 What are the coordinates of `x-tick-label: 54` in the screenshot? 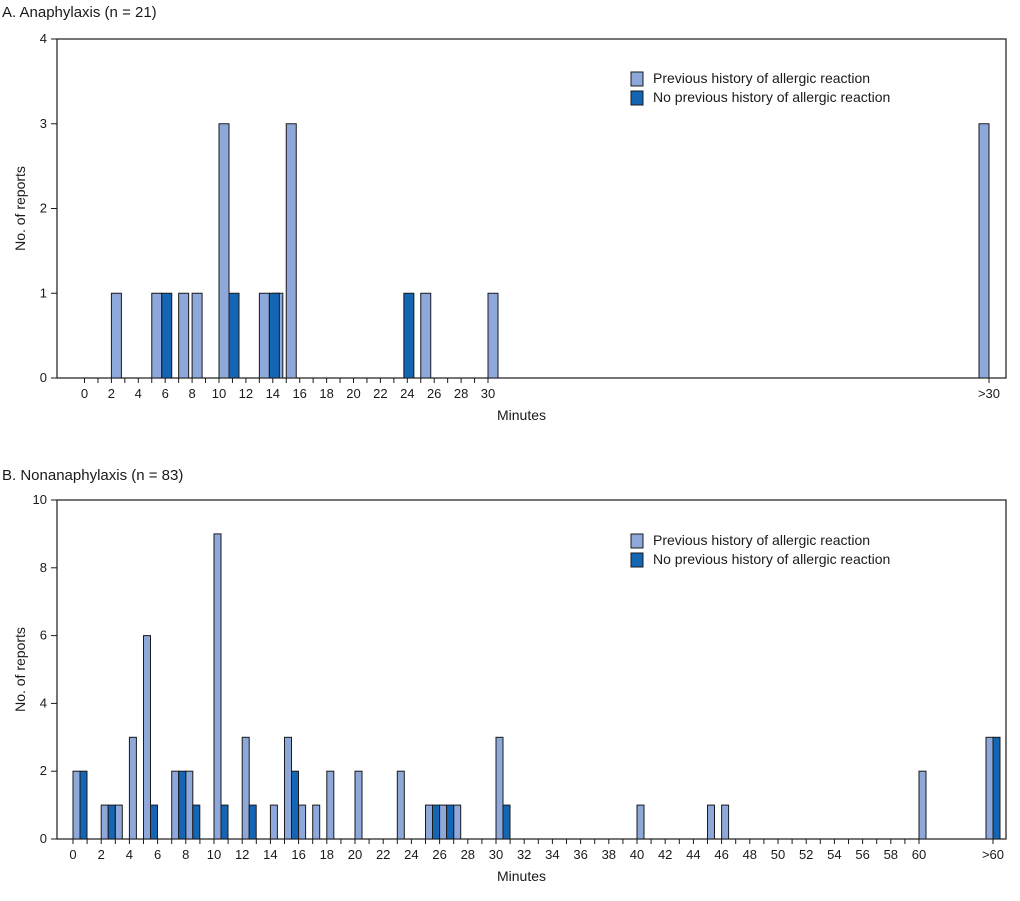 It's located at (834, 854).